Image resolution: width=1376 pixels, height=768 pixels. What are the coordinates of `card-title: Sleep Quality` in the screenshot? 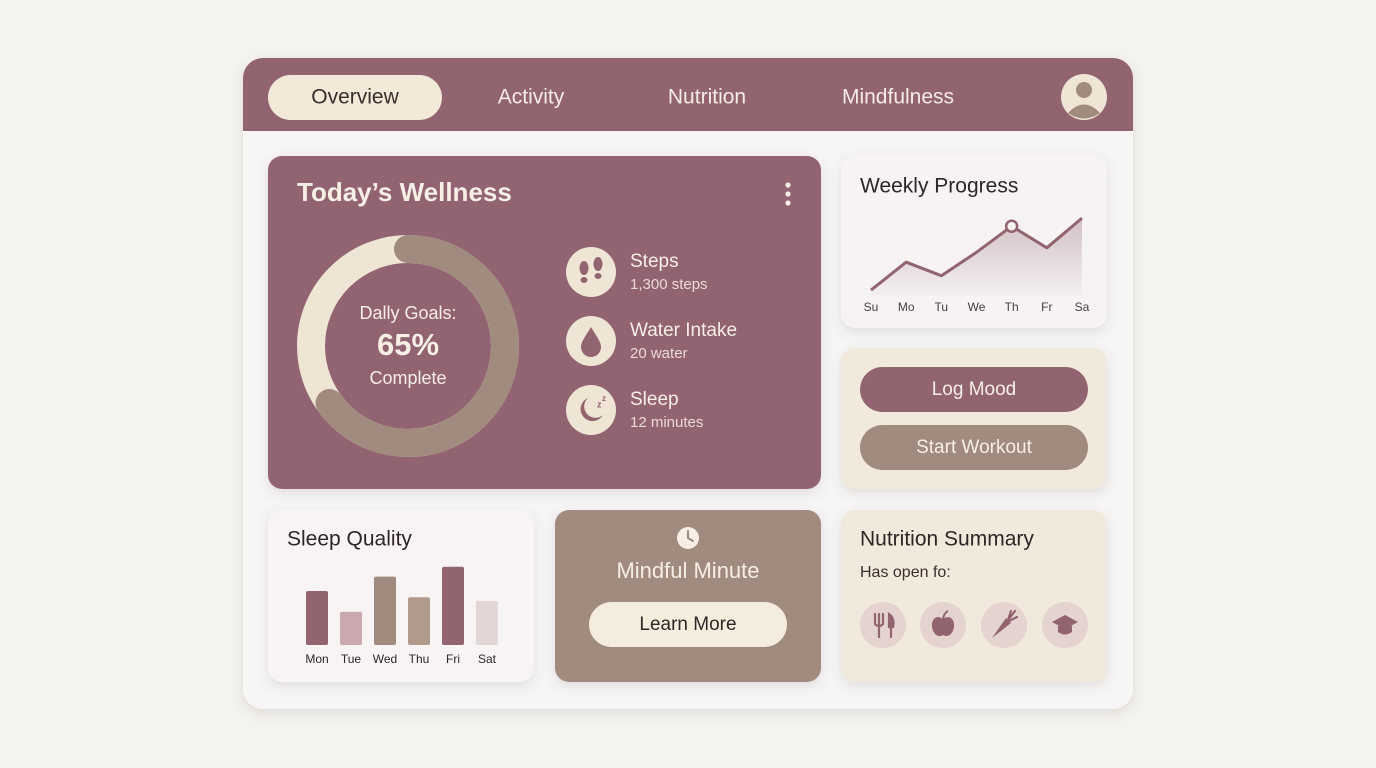 It's located at (349, 539).